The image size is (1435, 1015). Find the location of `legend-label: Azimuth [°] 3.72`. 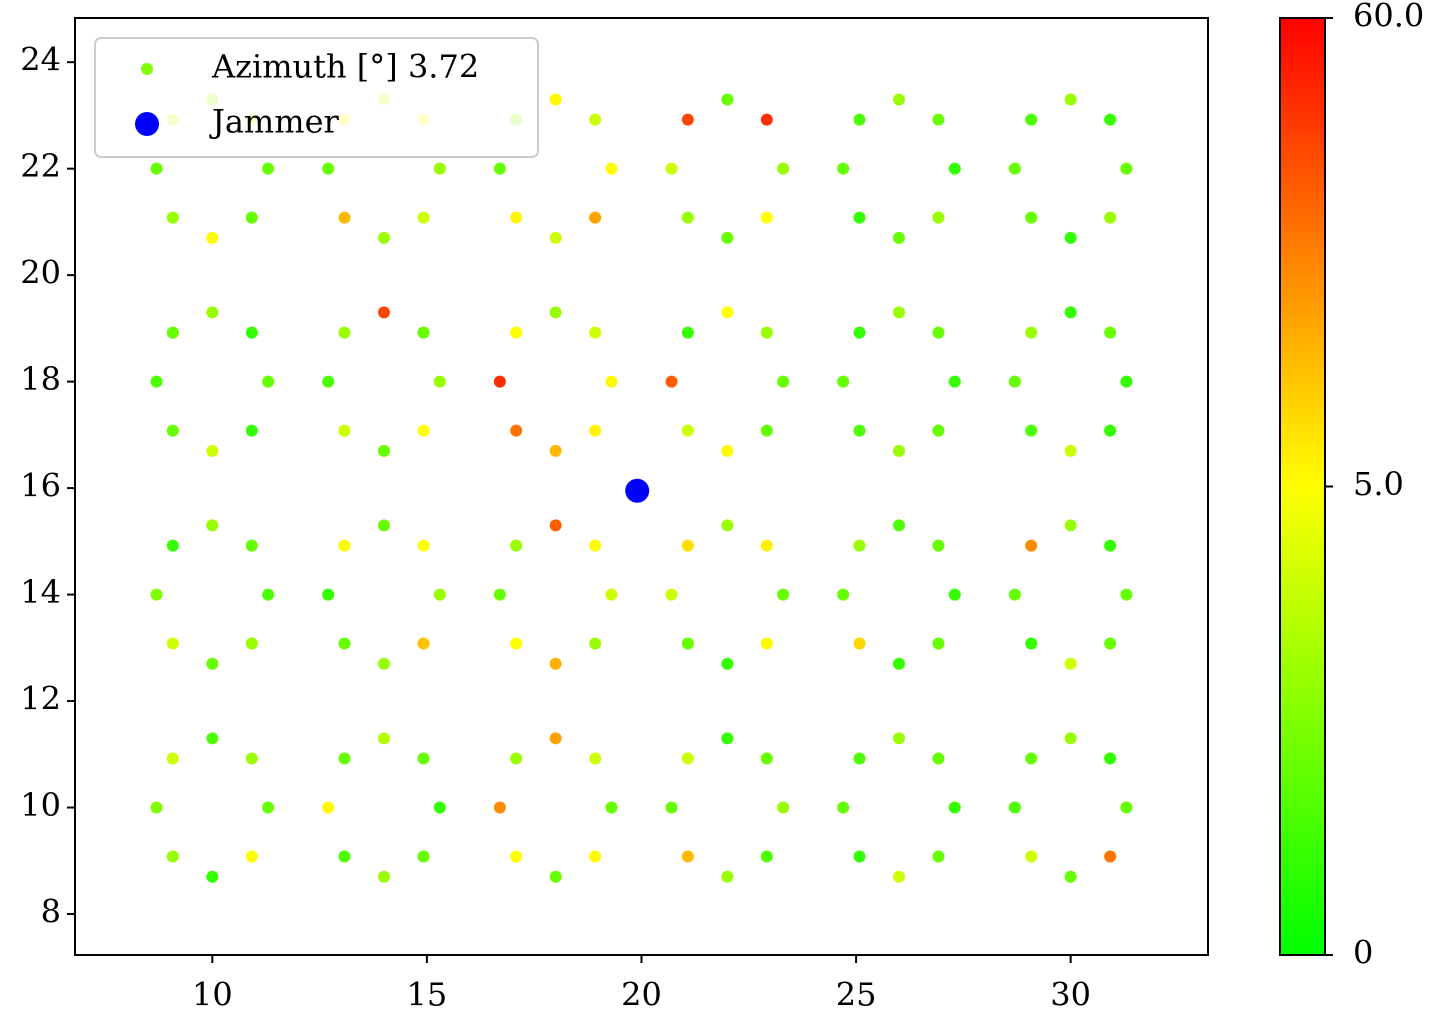

legend-label: Azimuth [°] 3.72 is located at coordinates (345, 67).